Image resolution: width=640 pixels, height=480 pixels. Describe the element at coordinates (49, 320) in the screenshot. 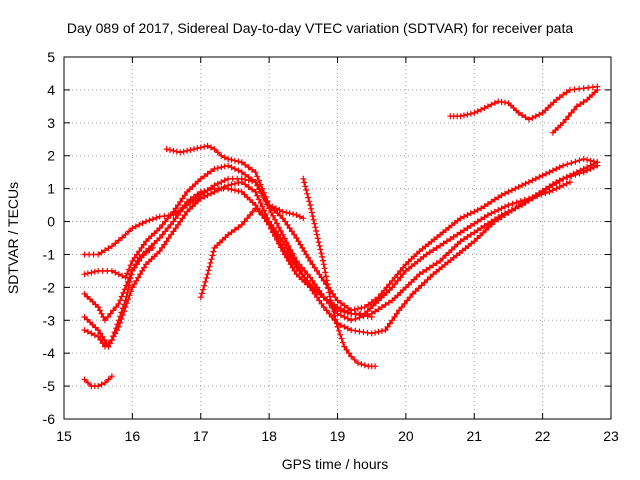

I see `y-tick-label: -3` at that location.